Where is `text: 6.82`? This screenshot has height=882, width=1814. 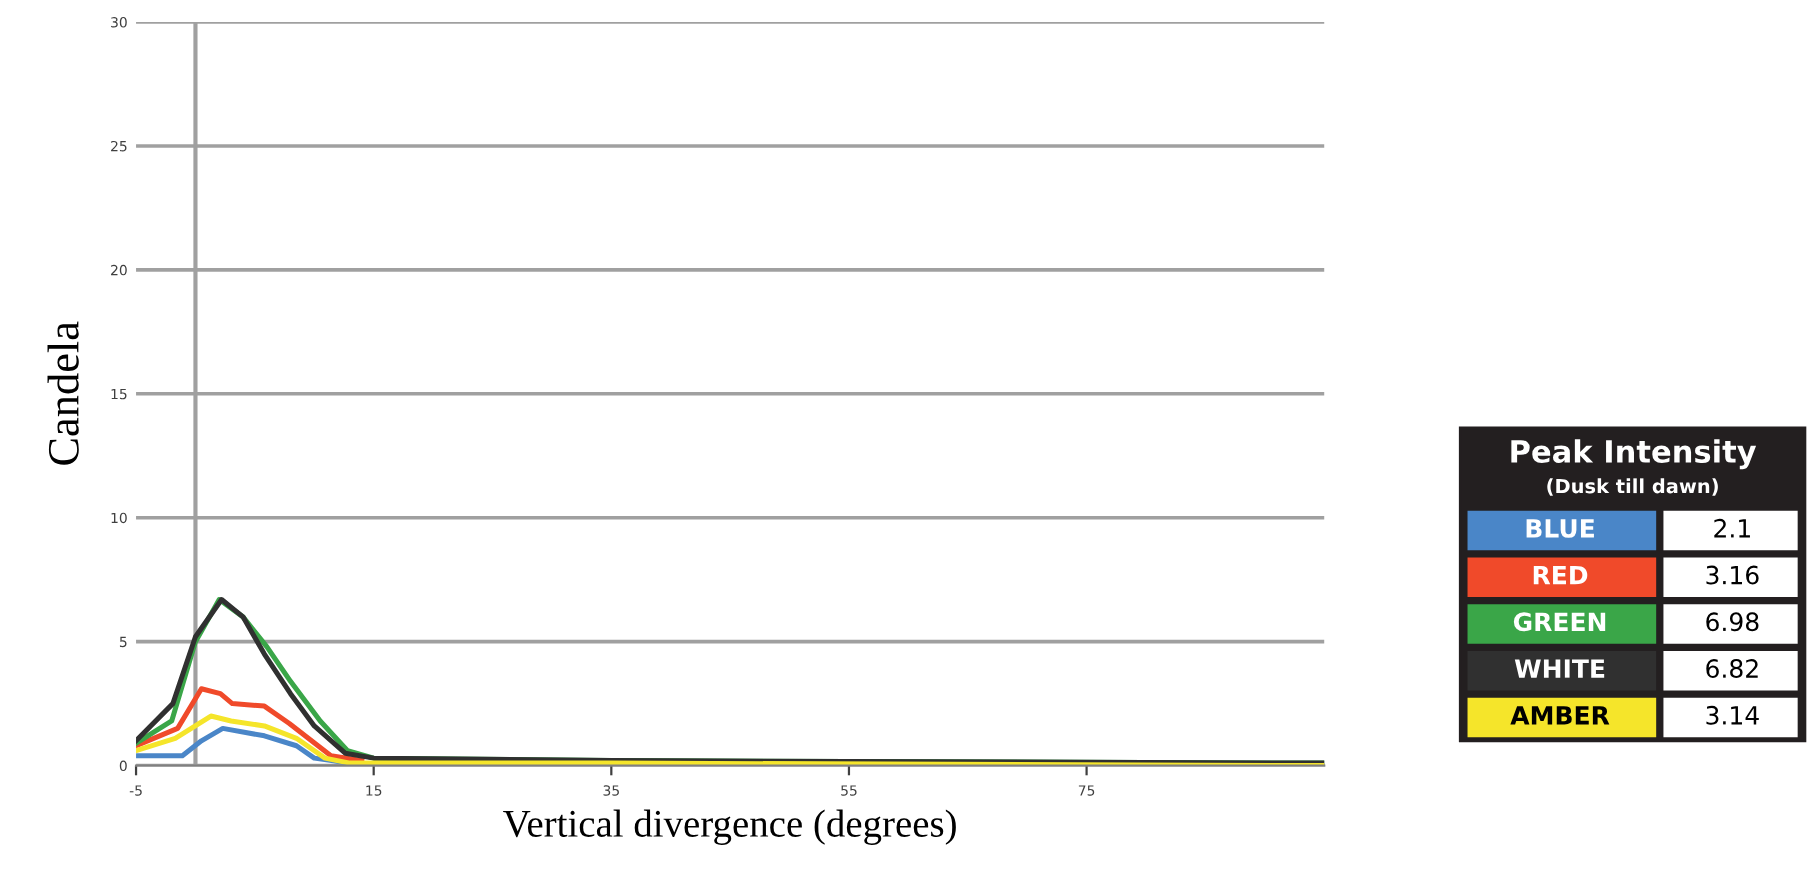
text: 6.82 is located at coordinates (1732, 669).